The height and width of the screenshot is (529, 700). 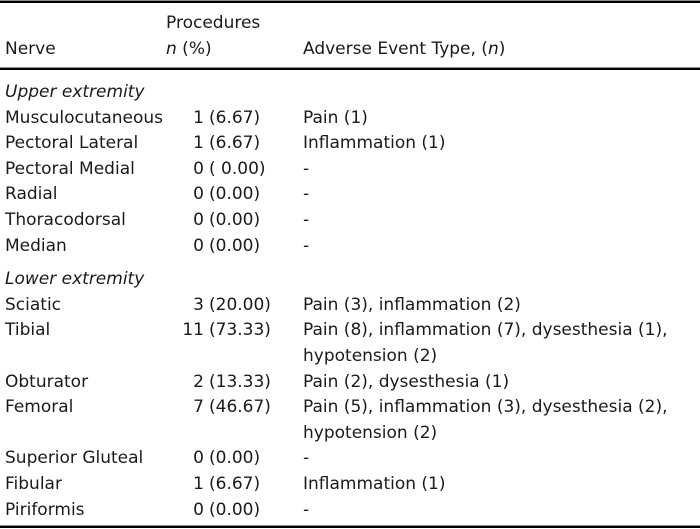 I want to click on header-adverse-n: n, so click(x=493, y=49).